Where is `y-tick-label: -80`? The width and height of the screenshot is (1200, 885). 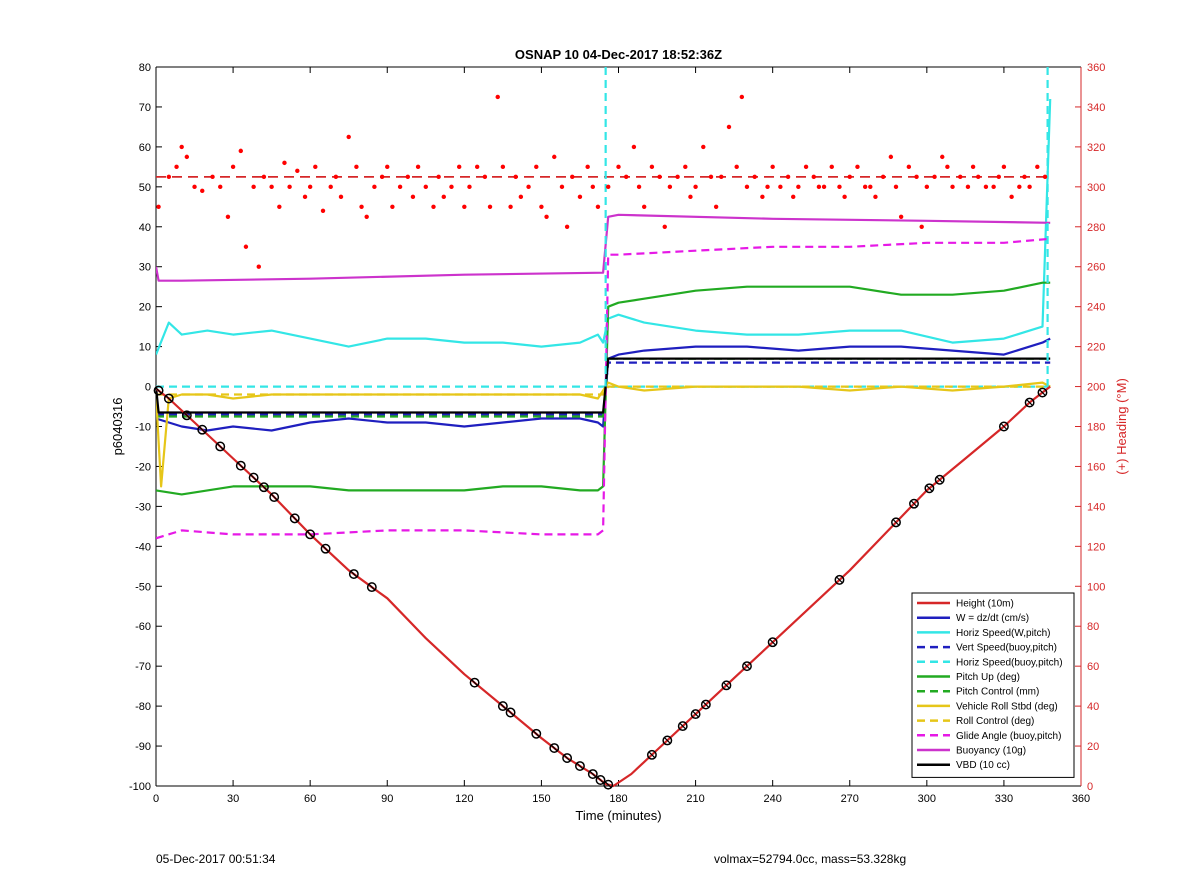
y-tick-label: -80 is located at coordinates (143, 707).